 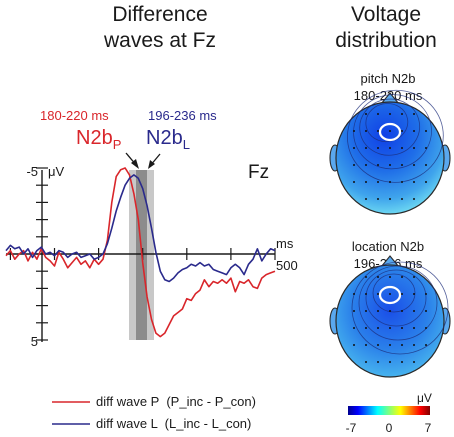 What do you see at coordinates (428, 428) in the screenshot?
I see `colorbar-tick-max: 7` at bounding box center [428, 428].